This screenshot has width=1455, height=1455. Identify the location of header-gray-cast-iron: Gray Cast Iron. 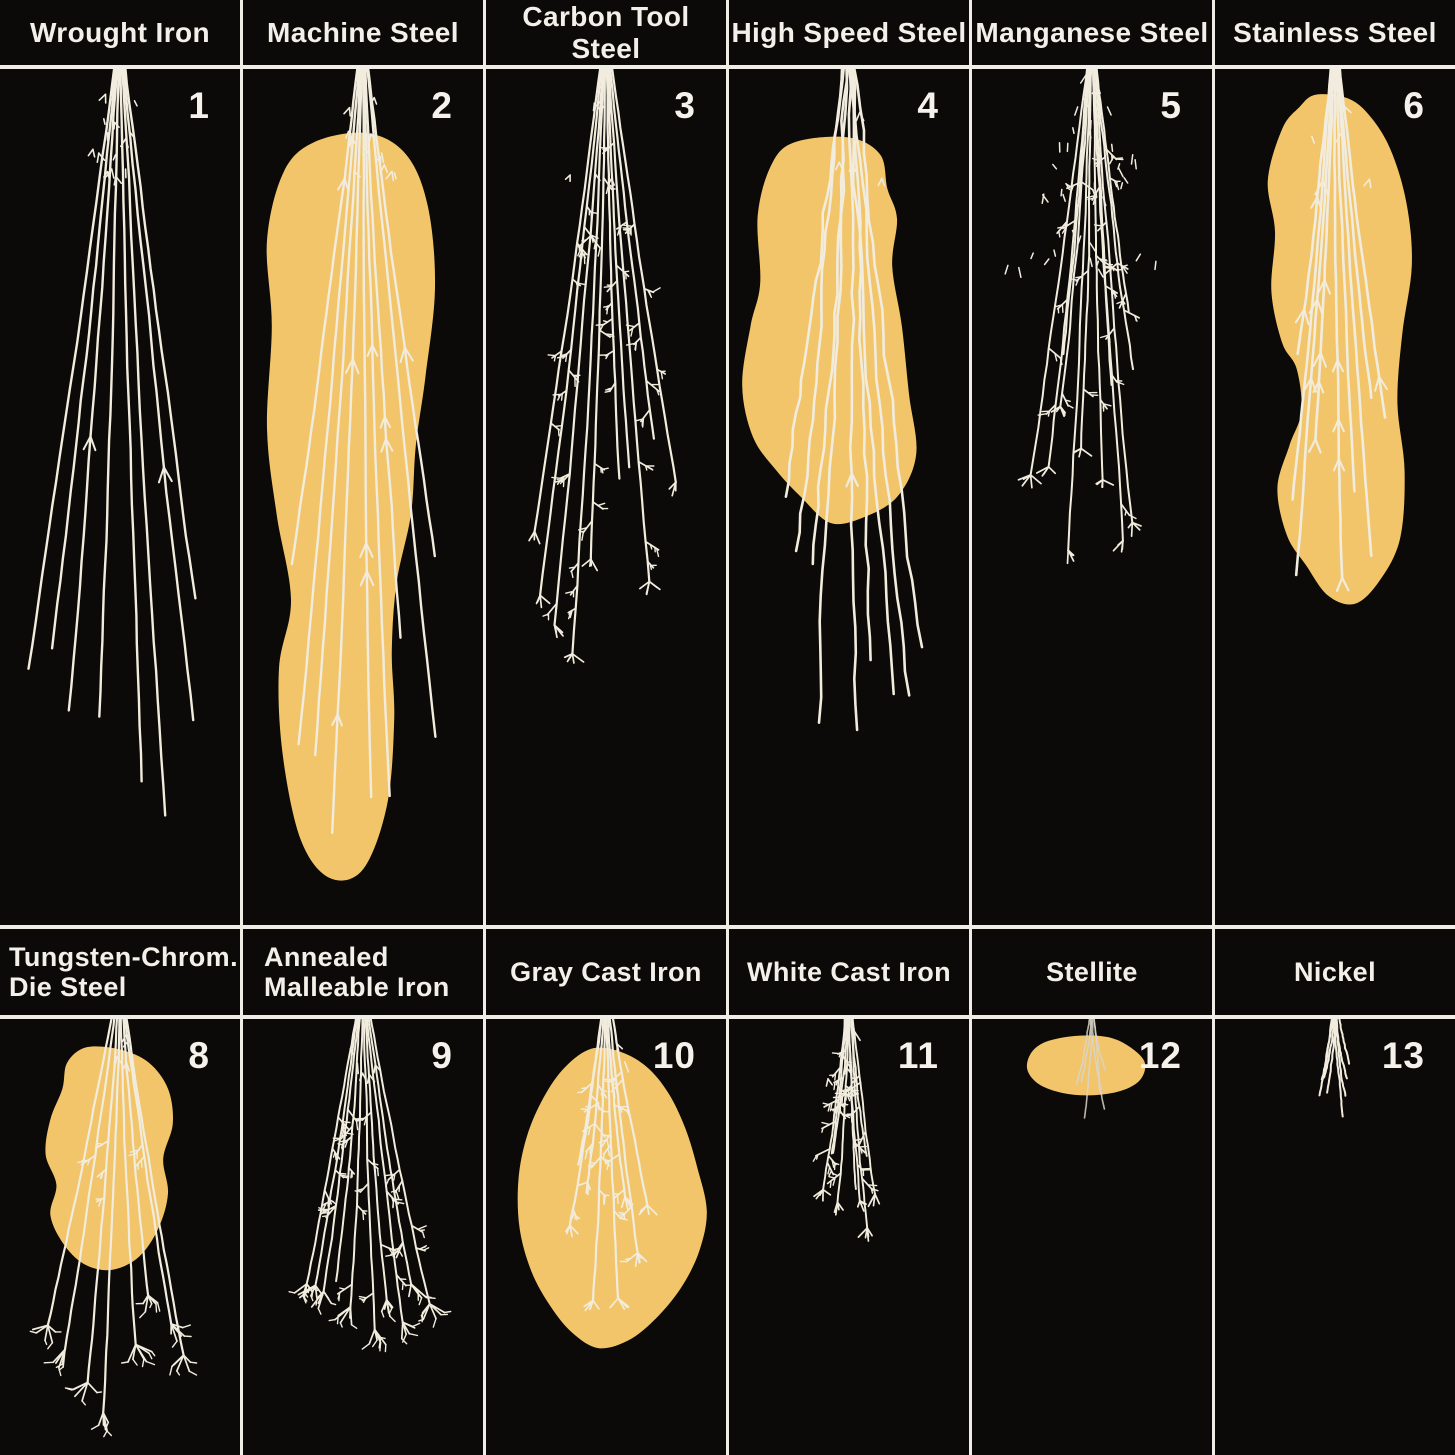
(606, 972).